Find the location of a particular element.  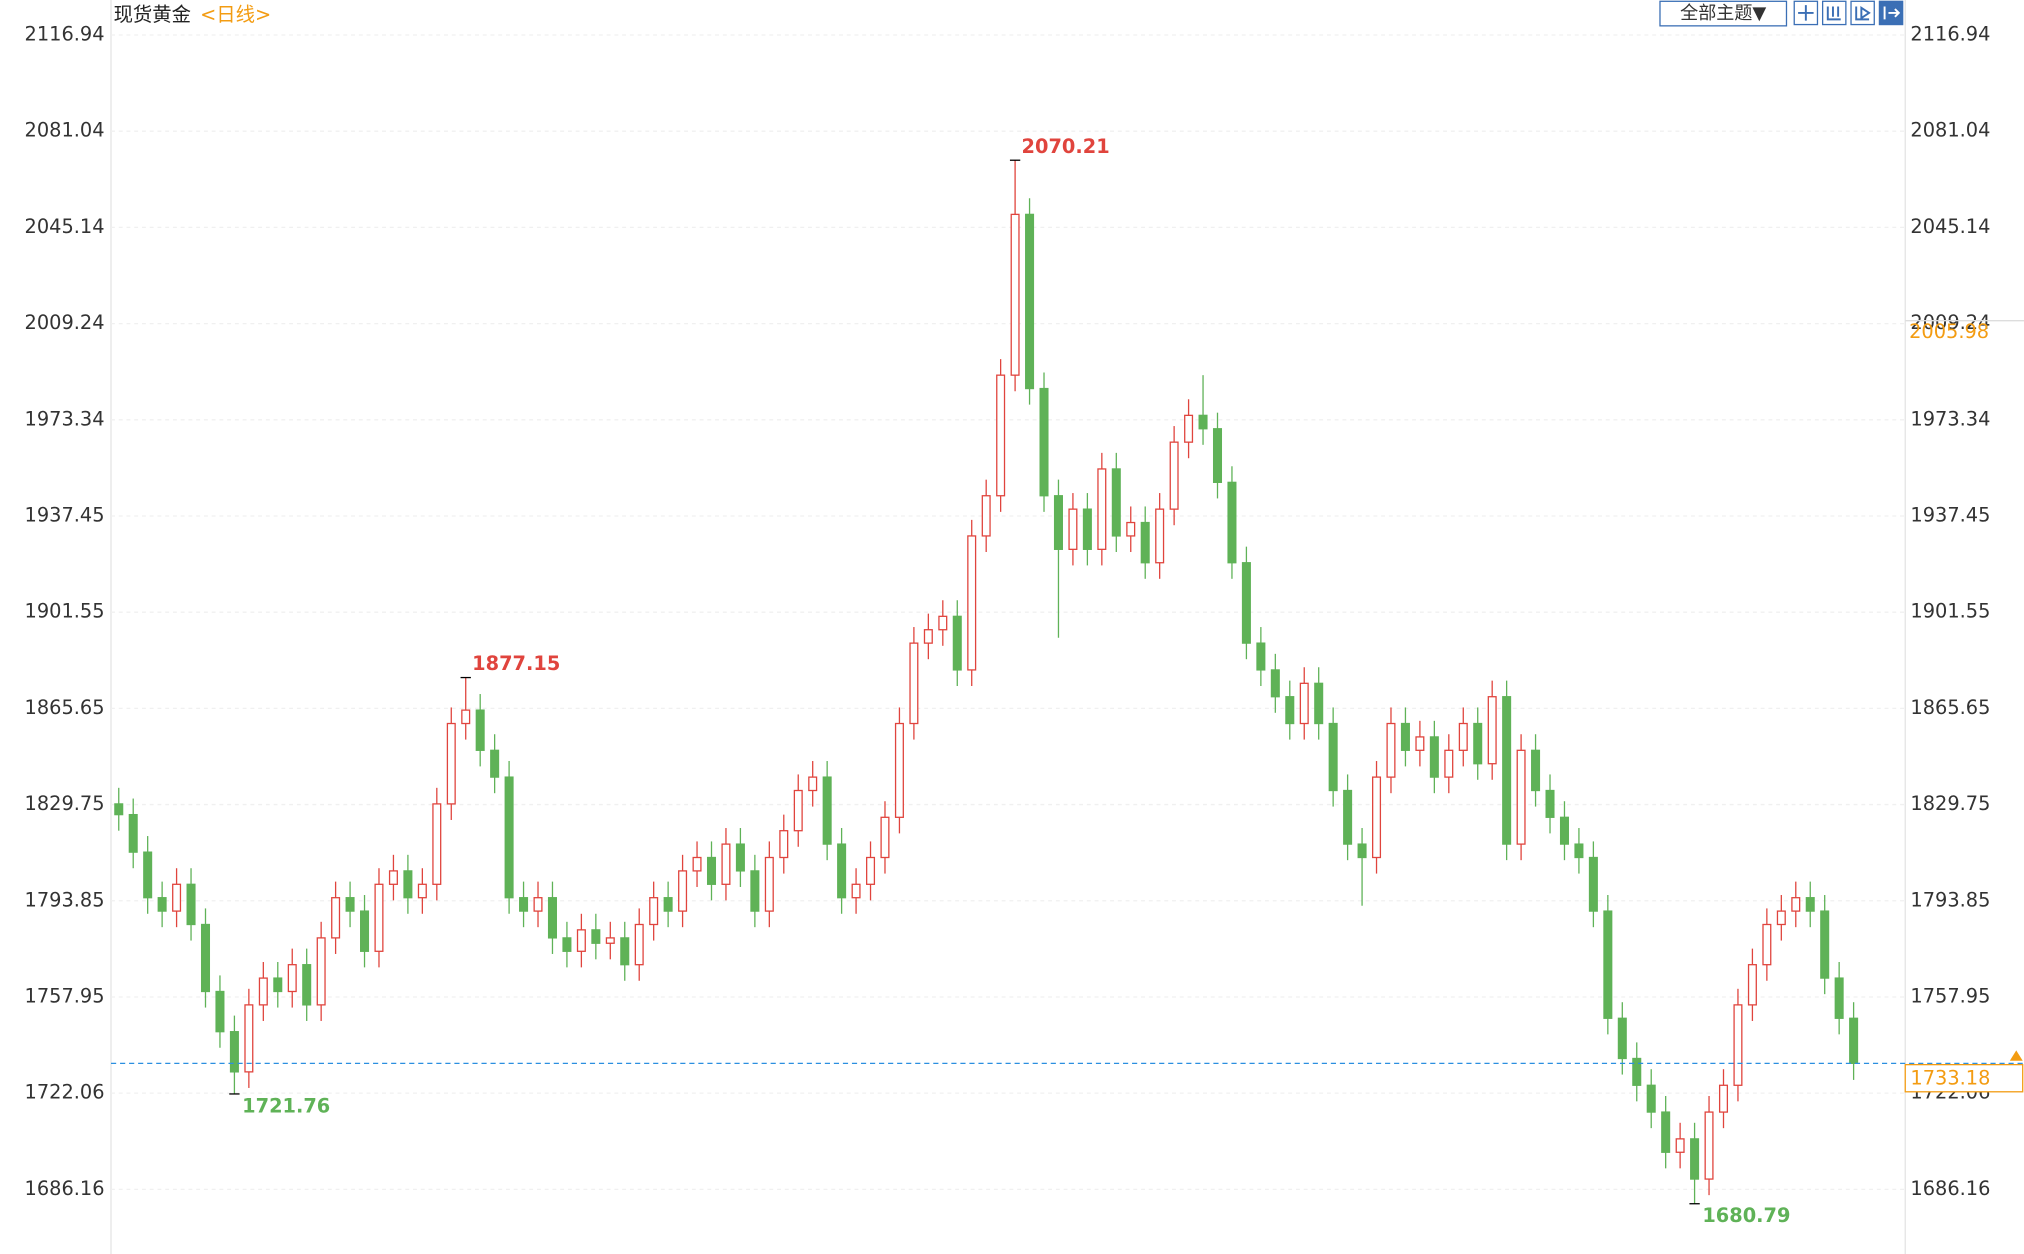

y-tick-label: 1722.06 is located at coordinates (65, 1092).